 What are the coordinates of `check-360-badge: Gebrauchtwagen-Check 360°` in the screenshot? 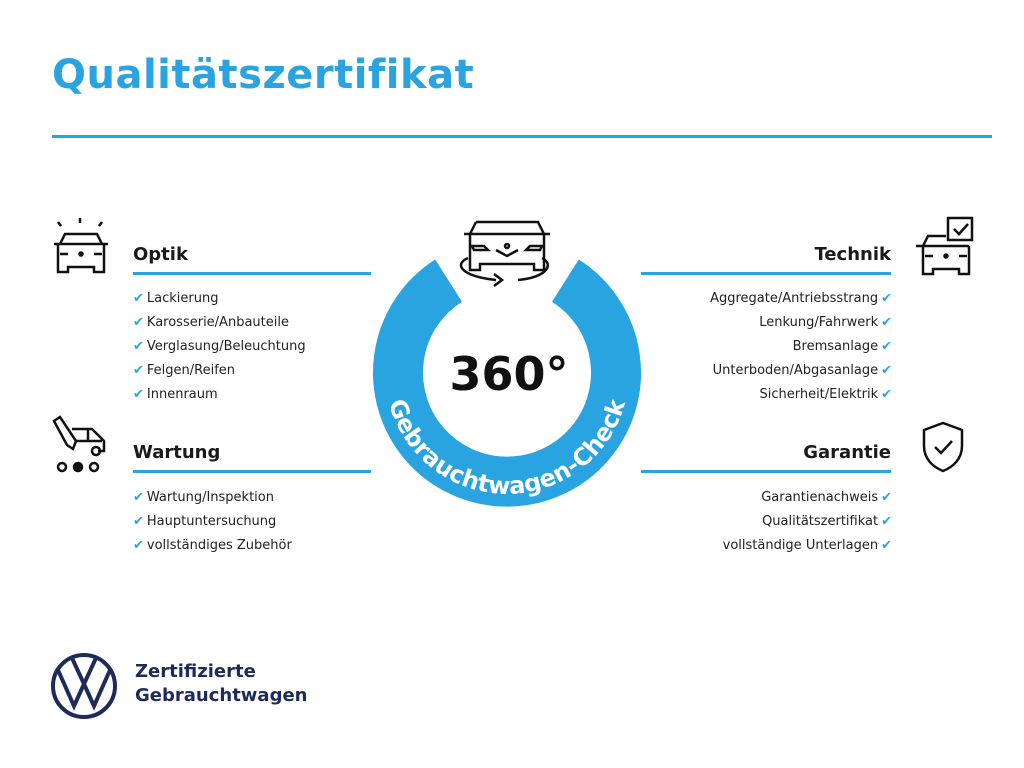 It's located at (507, 363).